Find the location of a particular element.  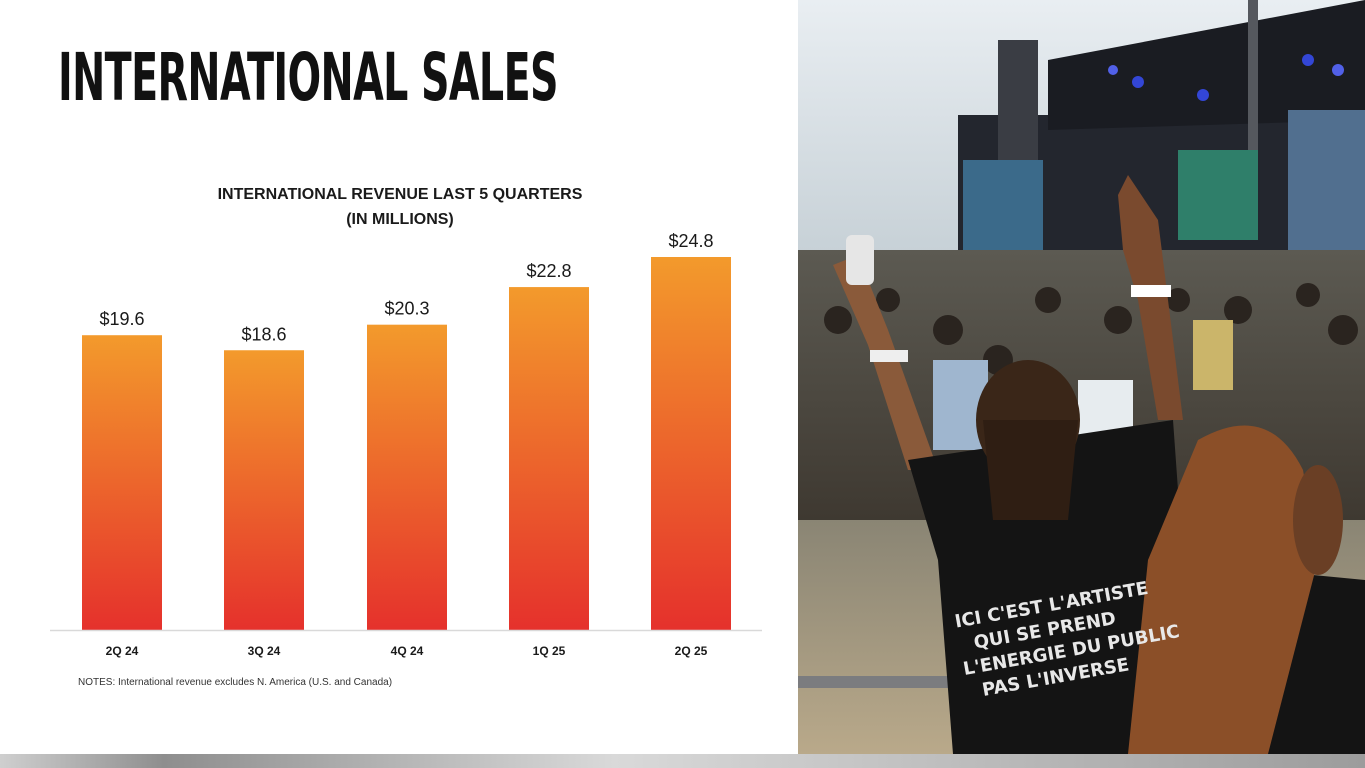

chart-title-line-2: (IN MILLIONS) is located at coordinates (400, 219).